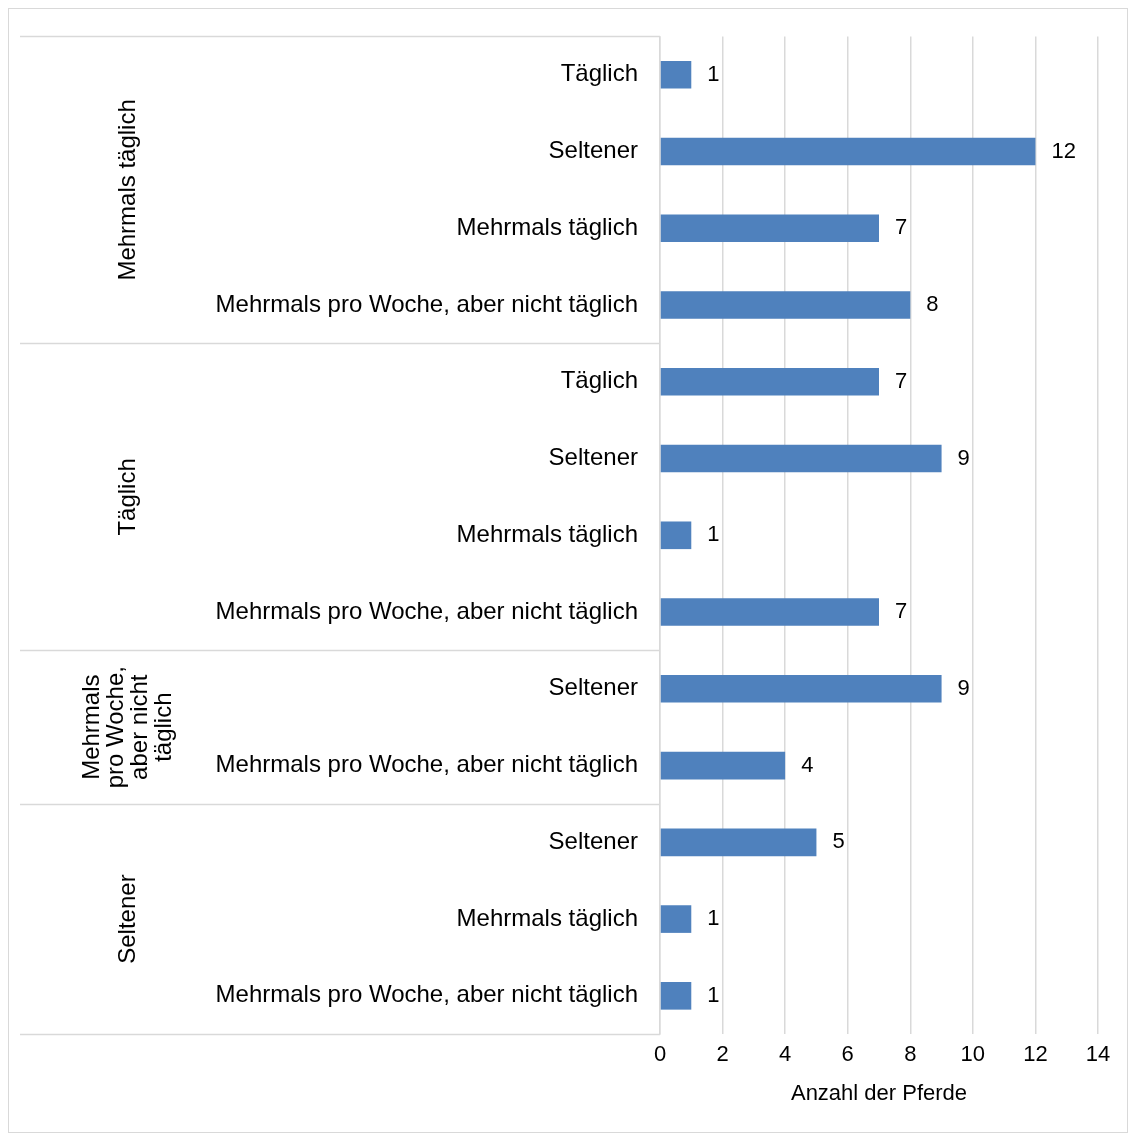 The width and height of the screenshot is (1136, 1141). What do you see at coordinates (1035, 1054) in the screenshot?
I see `x-tick-label: 12` at bounding box center [1035, 1054].